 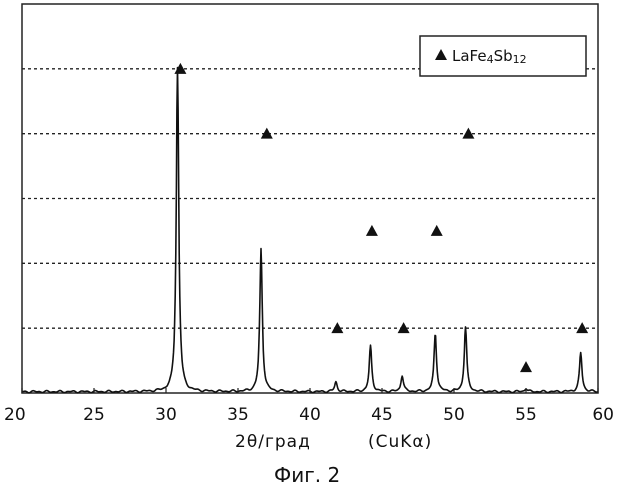 I want to click on x-tick-label: 55, so click(x=526, y=415).